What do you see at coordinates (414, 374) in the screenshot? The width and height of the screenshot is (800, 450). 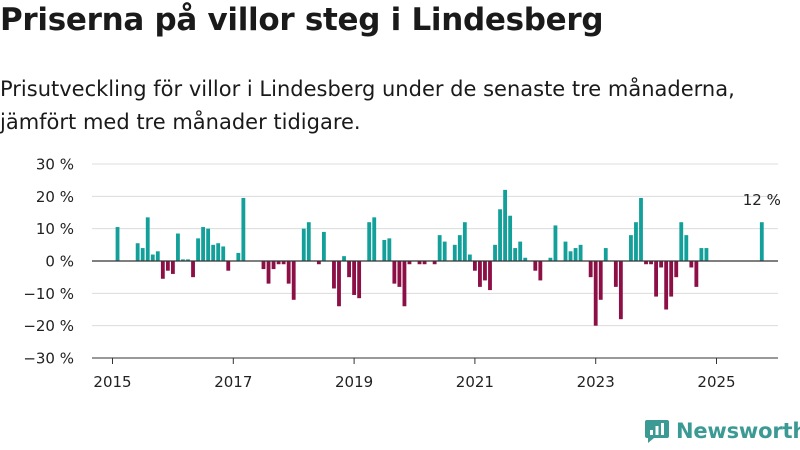 I see `x-axis-labels: 2015 2017 2019 2021 2023 2025` at bounding box center [414, 374].